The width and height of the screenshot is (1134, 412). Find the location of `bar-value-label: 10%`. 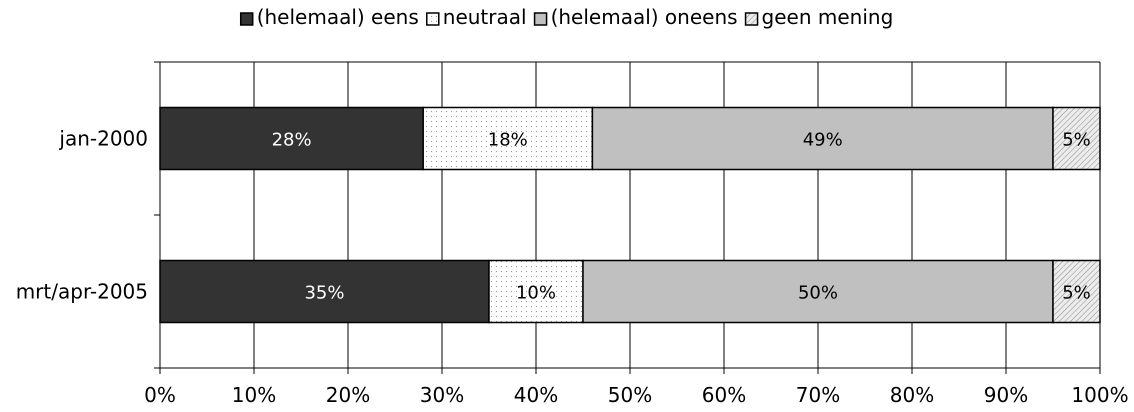

bar-value-label: 10% is located at coordinates (536, 293).